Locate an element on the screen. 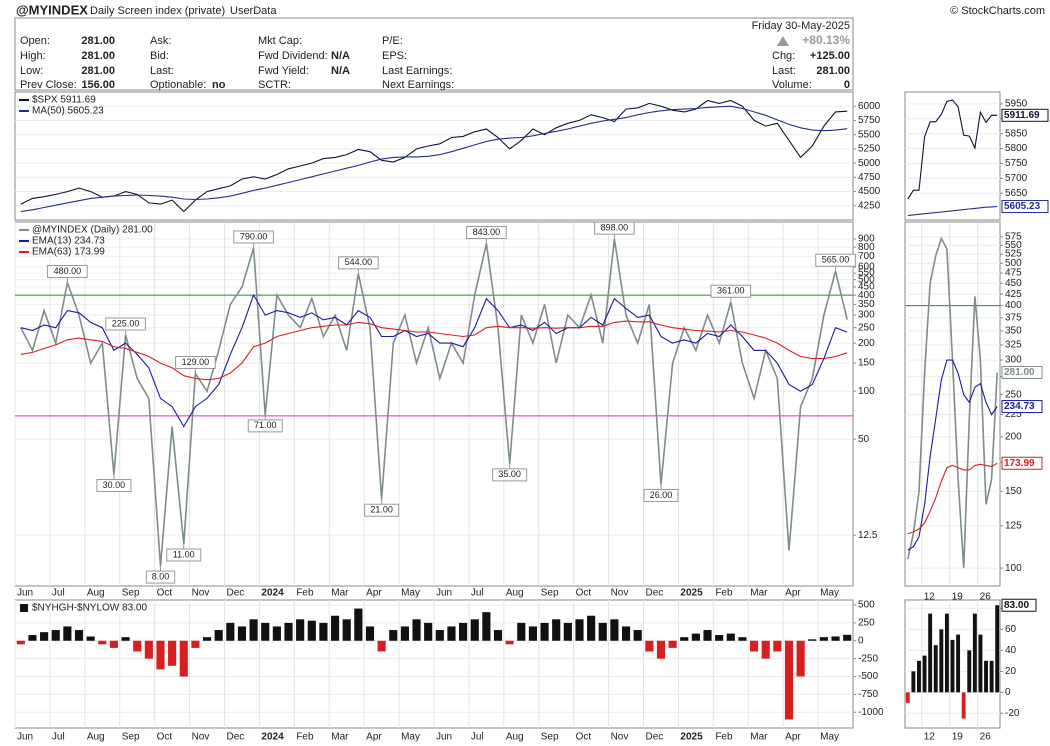 The height and width of the screenshot is (746, 1050). x-tick-label: Mar is located at coordinates (340, 737).